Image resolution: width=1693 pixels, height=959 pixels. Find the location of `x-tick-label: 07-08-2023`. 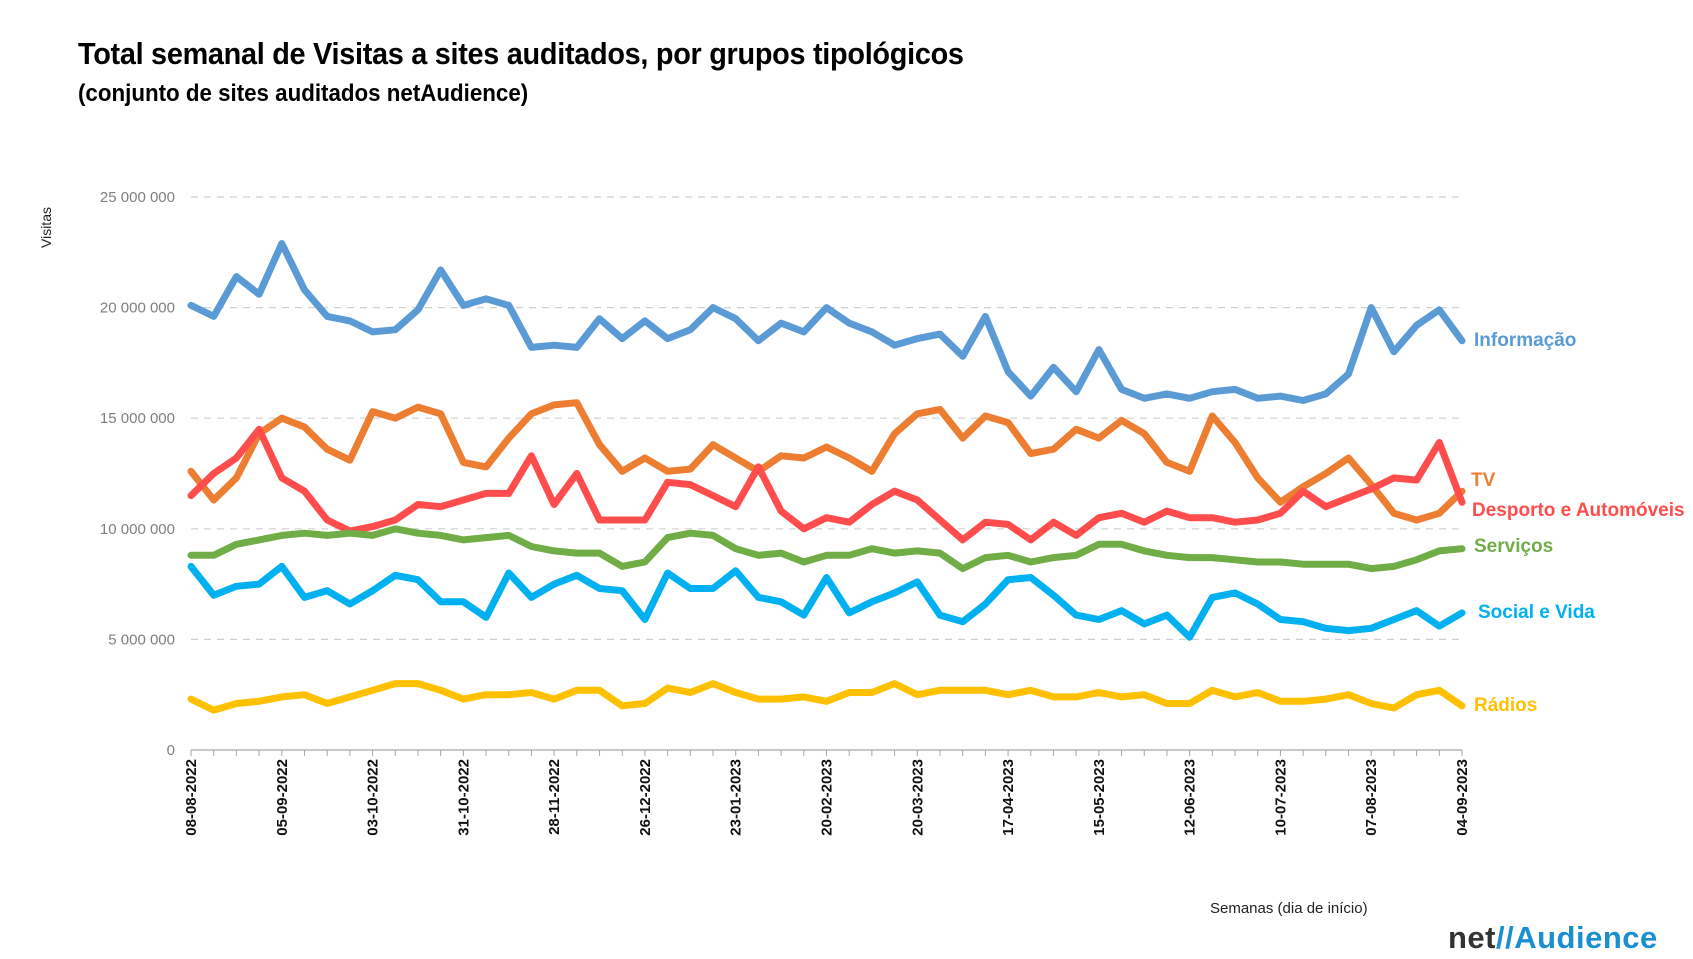

x-tick-label: 07-08-2023 is located at coordinates (1371, 797).